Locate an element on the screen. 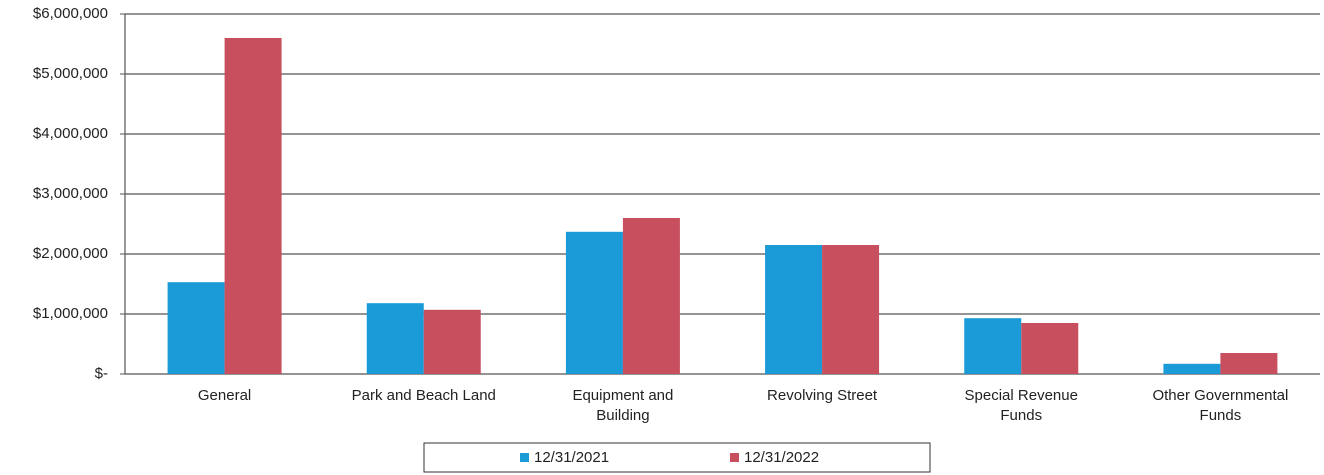  y-tick-label: $3,000,000 is located at coordinates (70, 193).